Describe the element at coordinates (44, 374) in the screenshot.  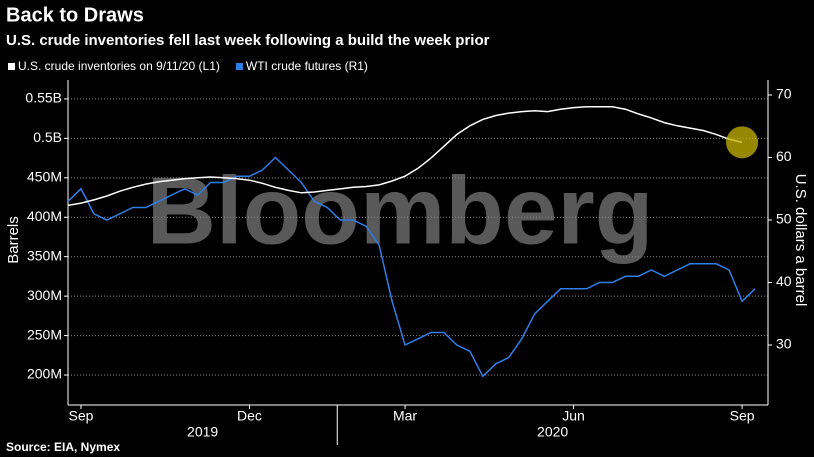
I see `y-tick-label: 200M` at that location.